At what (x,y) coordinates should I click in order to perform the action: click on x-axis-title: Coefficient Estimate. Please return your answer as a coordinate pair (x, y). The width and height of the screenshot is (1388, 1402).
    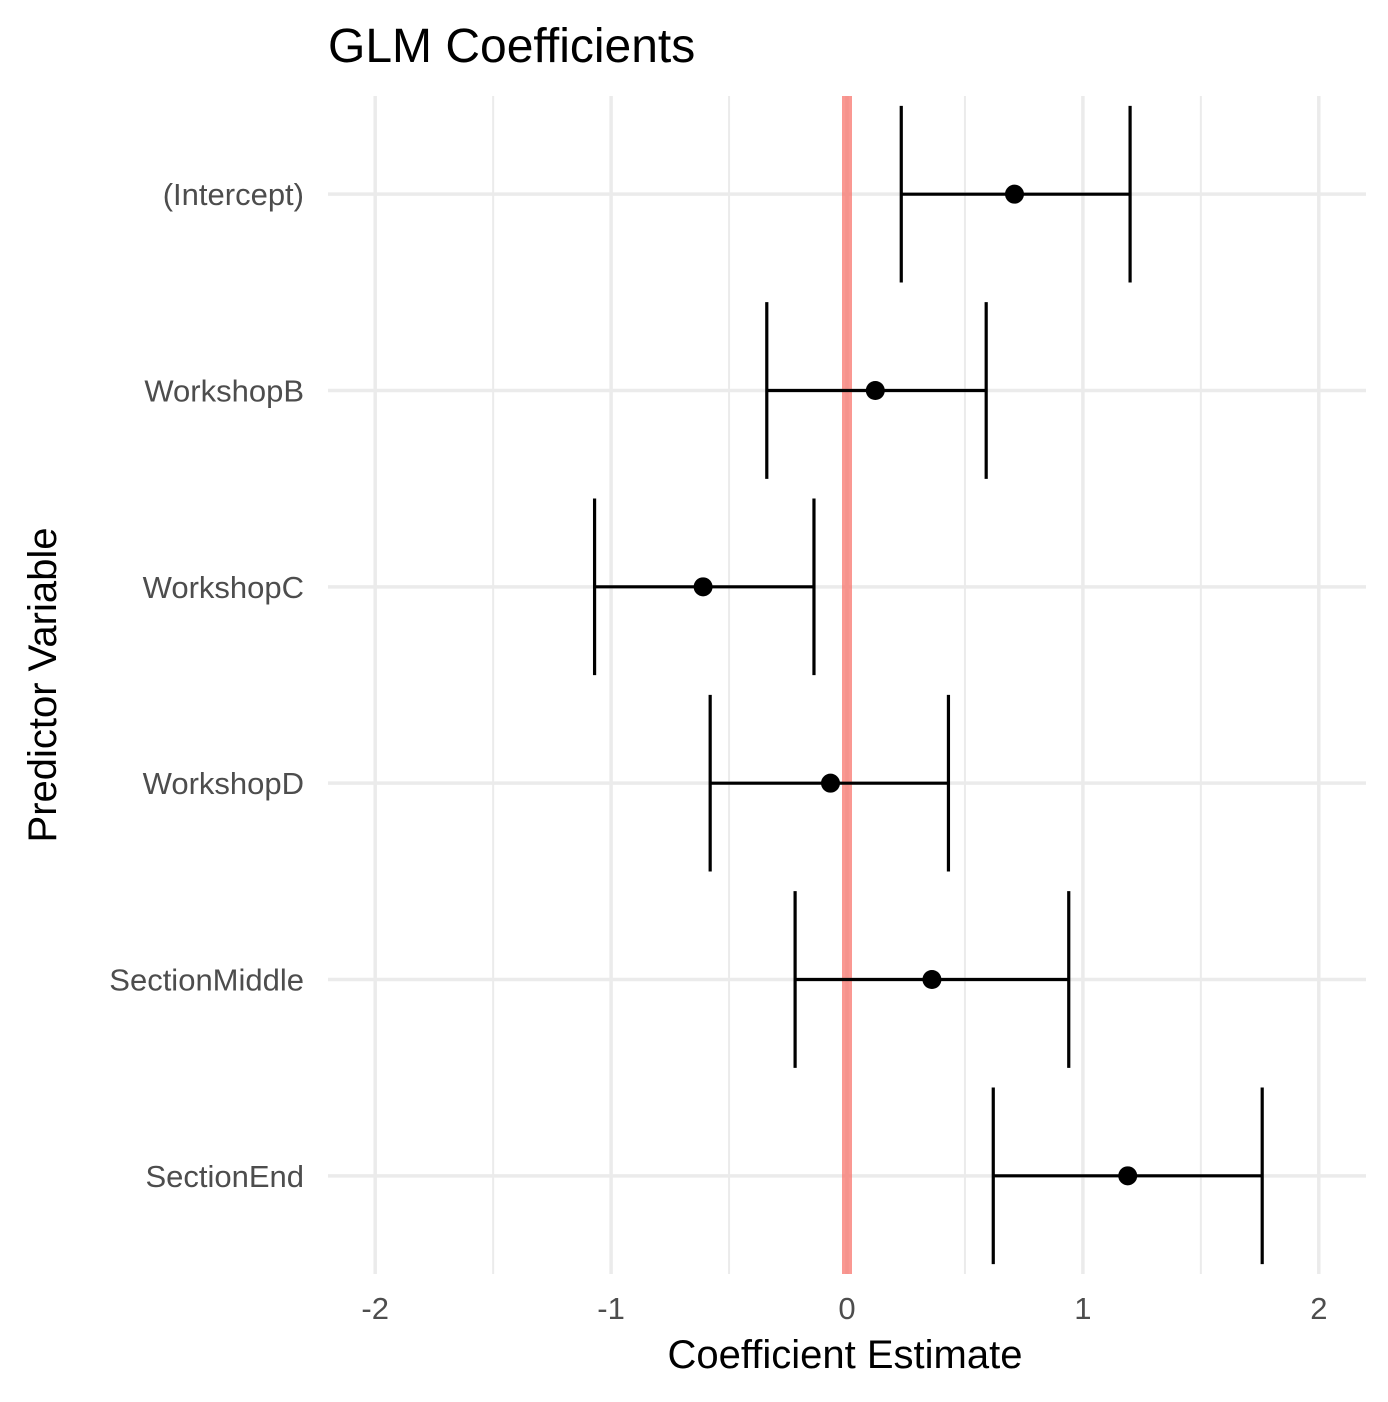
    Looking at the image, I should click on (845, 1355).